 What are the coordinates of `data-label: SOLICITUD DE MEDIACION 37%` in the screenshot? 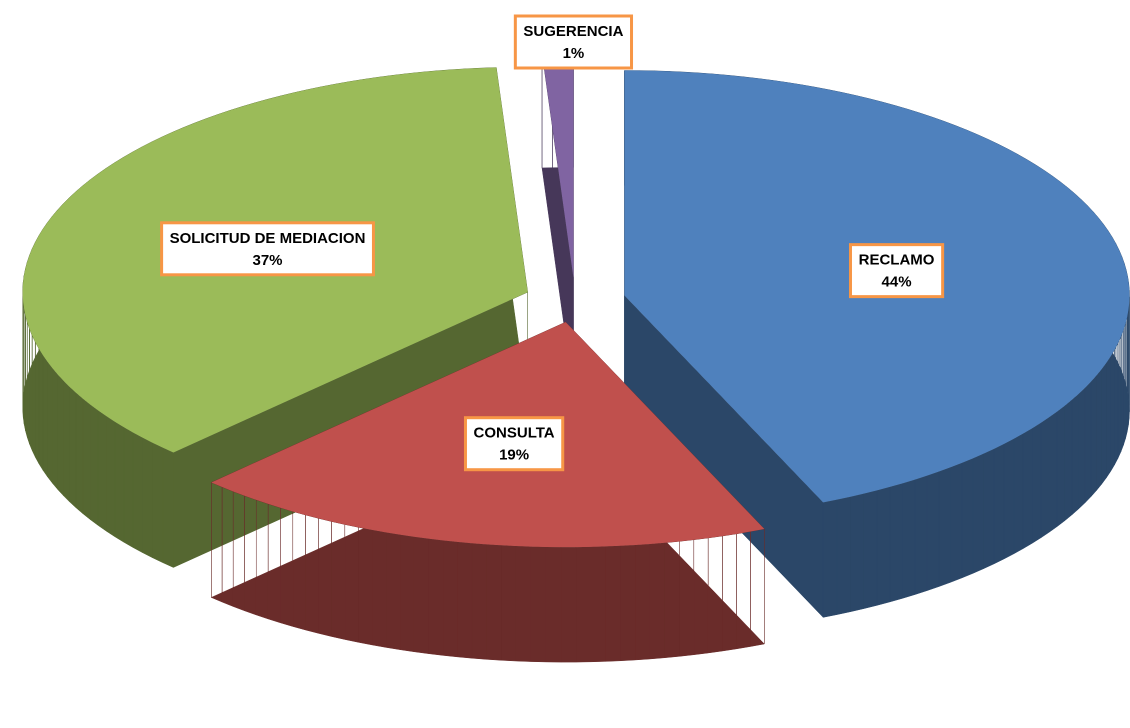 It's located at (267, 249).